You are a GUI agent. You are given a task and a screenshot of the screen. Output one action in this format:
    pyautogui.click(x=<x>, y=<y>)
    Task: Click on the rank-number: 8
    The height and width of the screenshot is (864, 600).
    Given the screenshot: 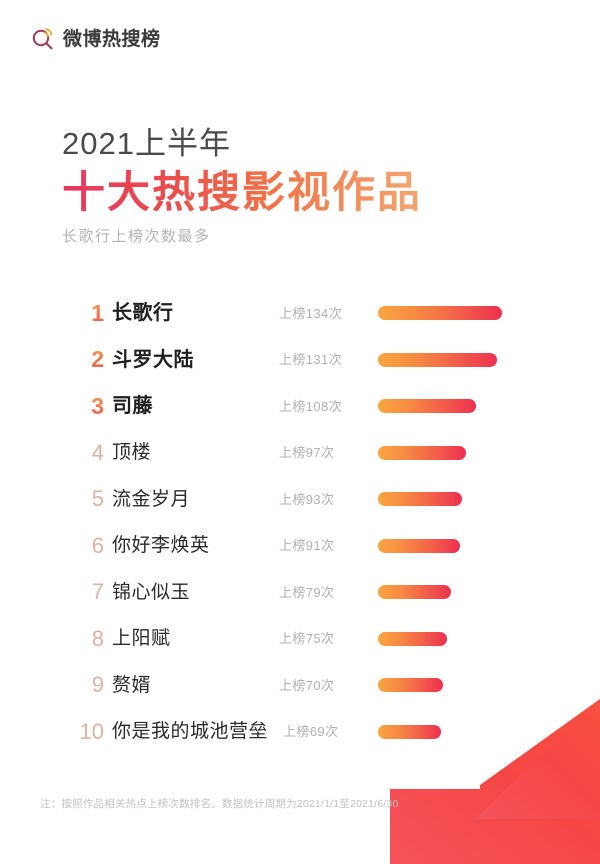 What is the action you would take?
    pyautogui.click(x=97, y=638)
    